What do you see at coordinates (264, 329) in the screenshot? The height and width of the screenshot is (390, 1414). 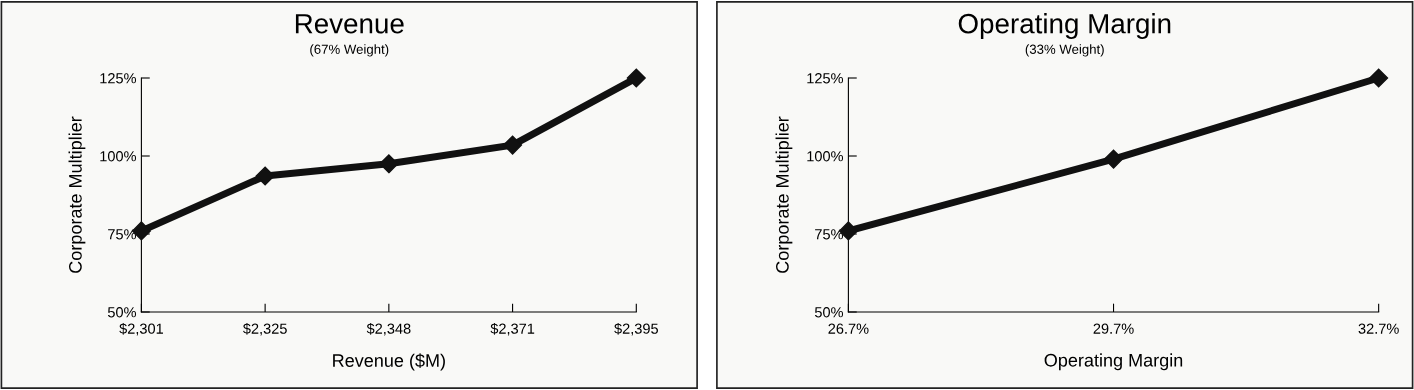 I see `x-tick-label: $2,325` at bounding box center [264, 329].